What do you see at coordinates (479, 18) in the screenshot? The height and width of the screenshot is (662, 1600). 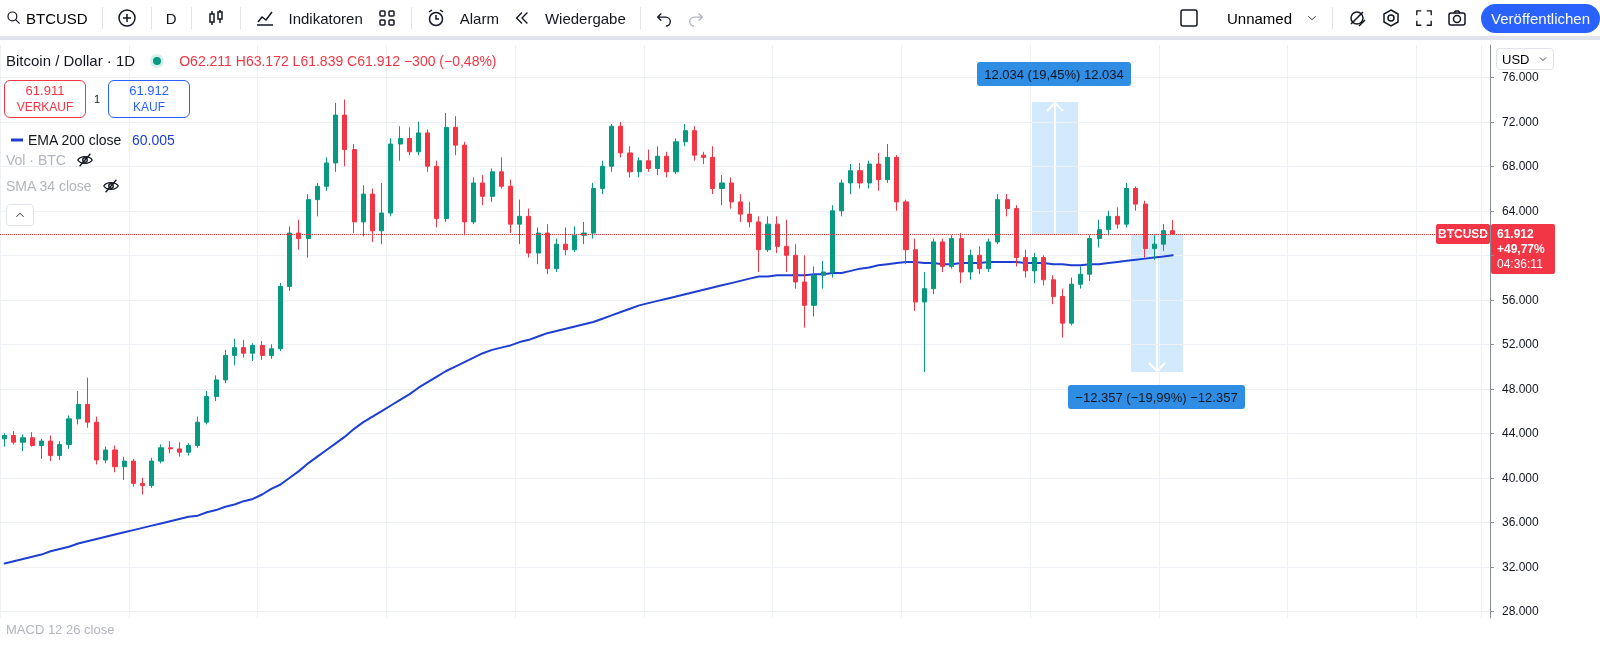 I see `text: Alarm` at bounding box center [479, 18].